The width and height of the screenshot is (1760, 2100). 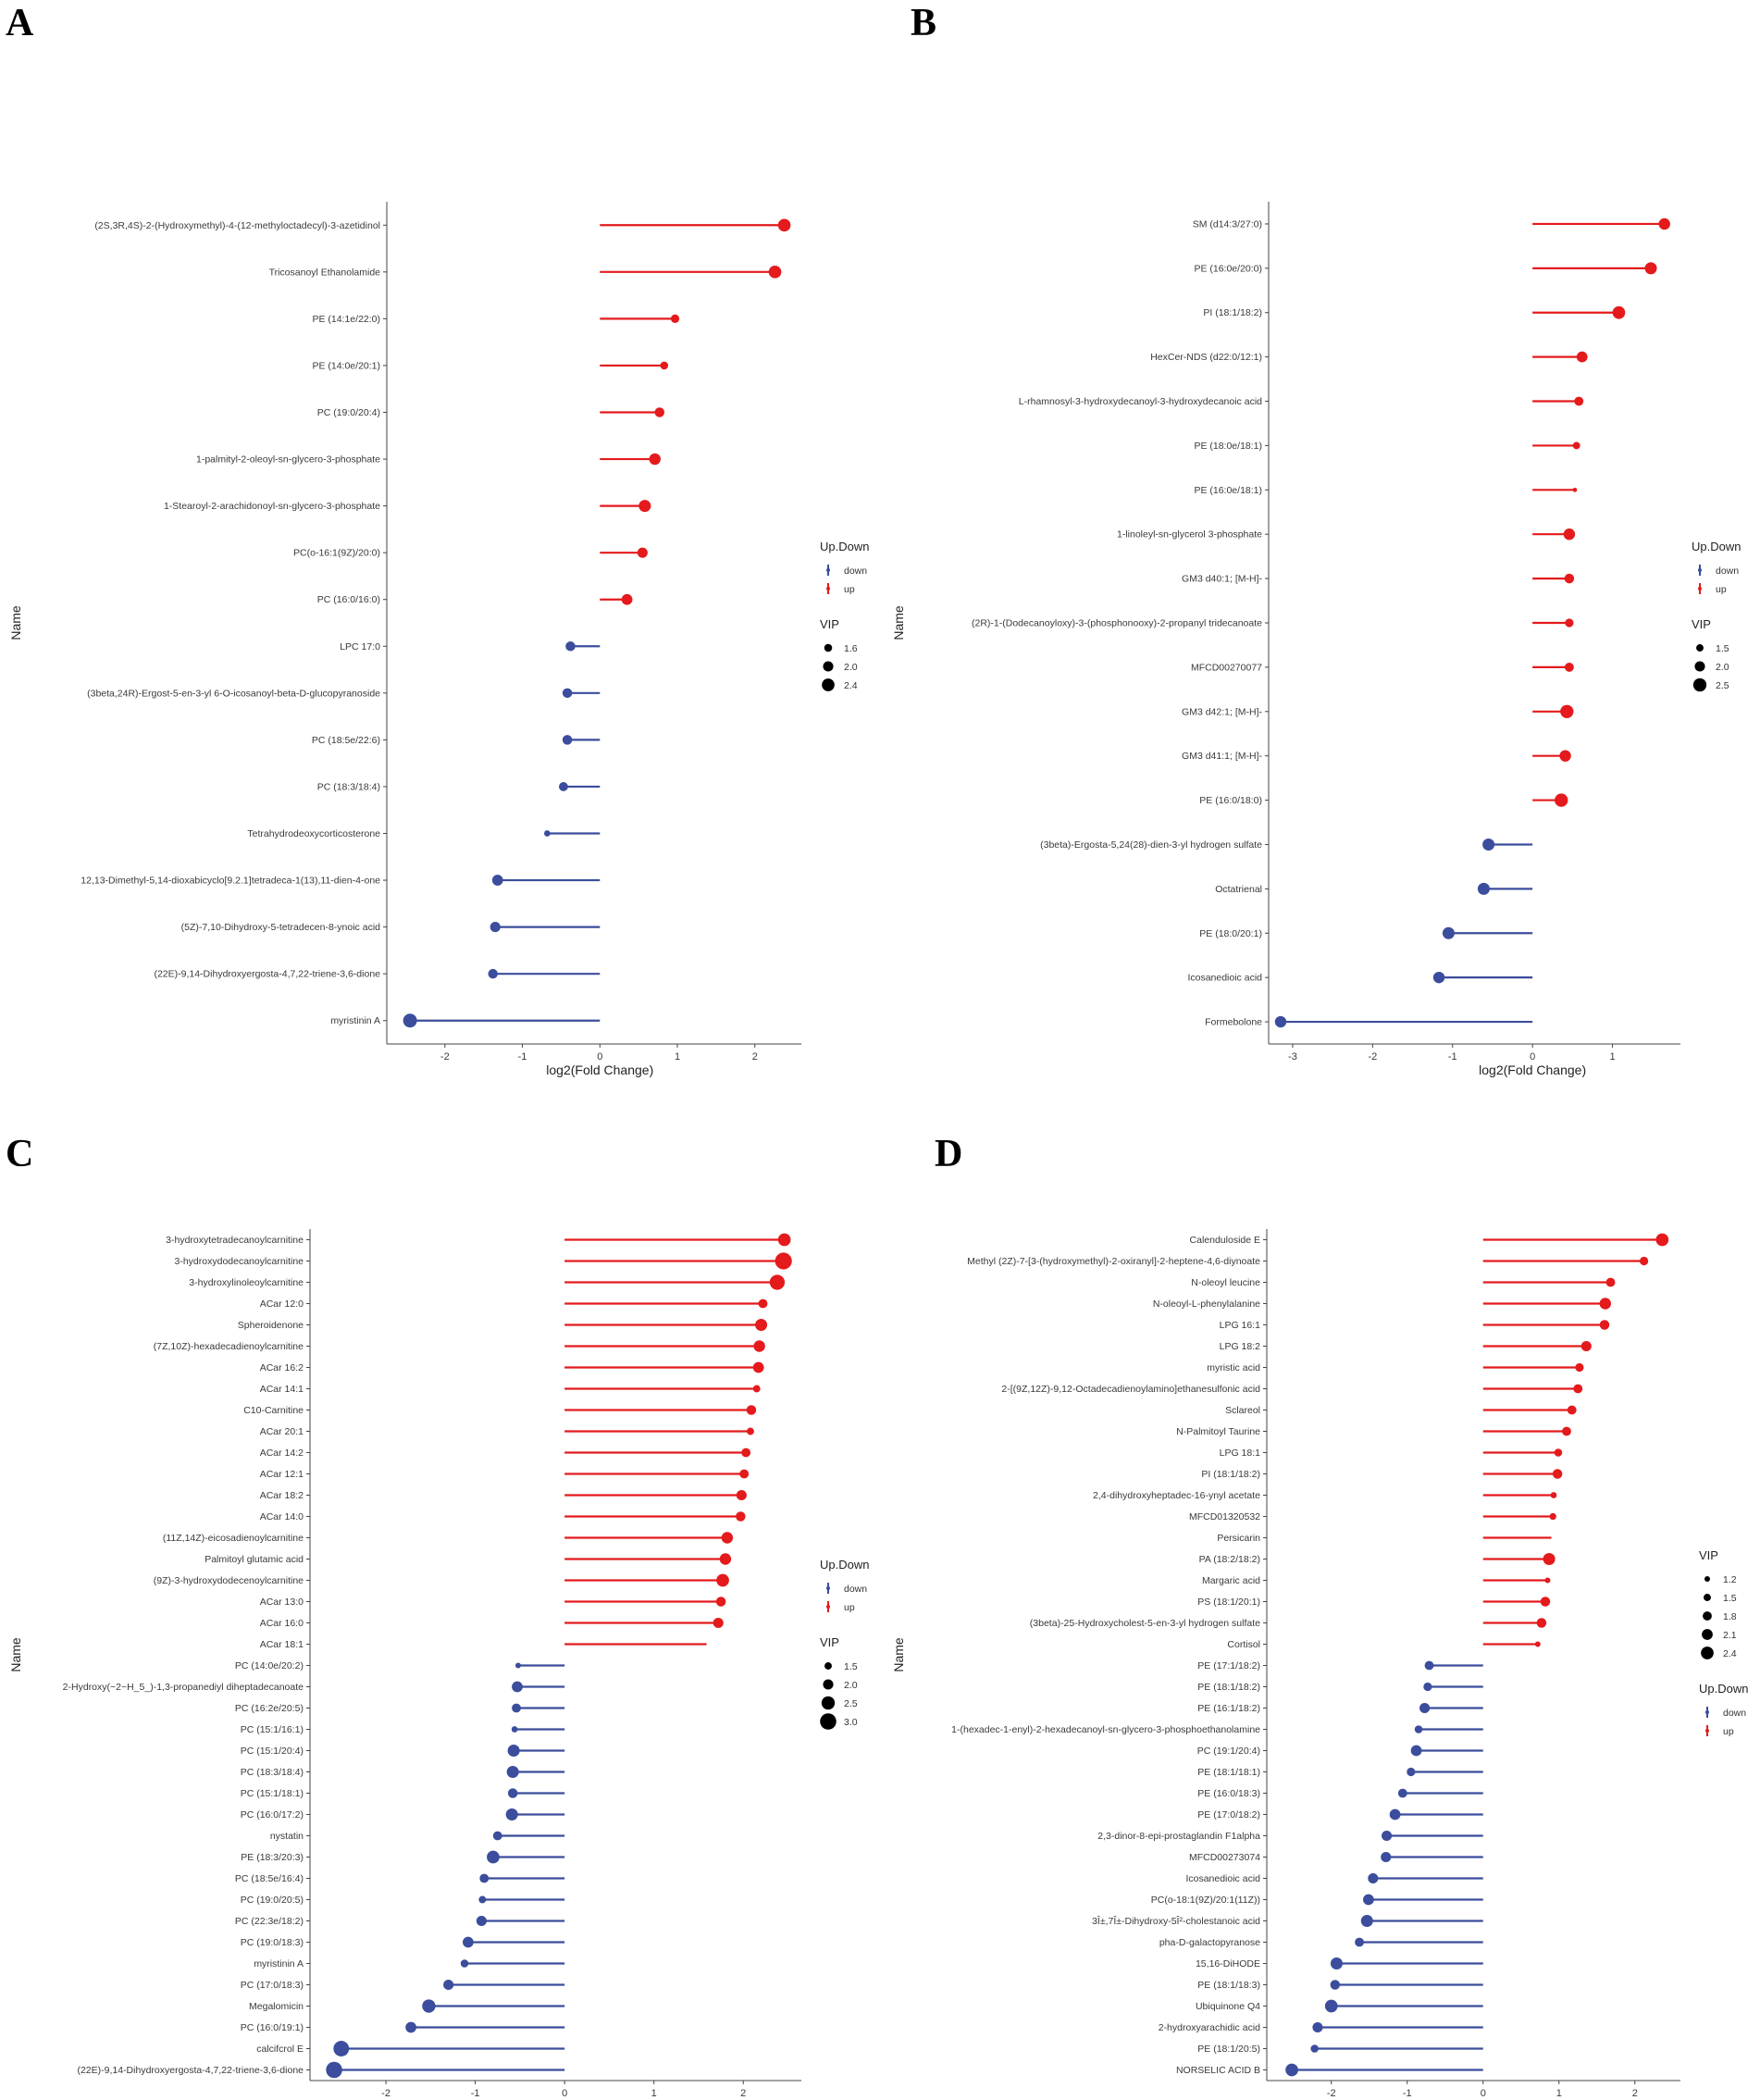 What do you see at coordinates (282, 1453) in the screenshot?
I see `y-tick-label: ACar 14:2` at bounding box center [282, 1453].